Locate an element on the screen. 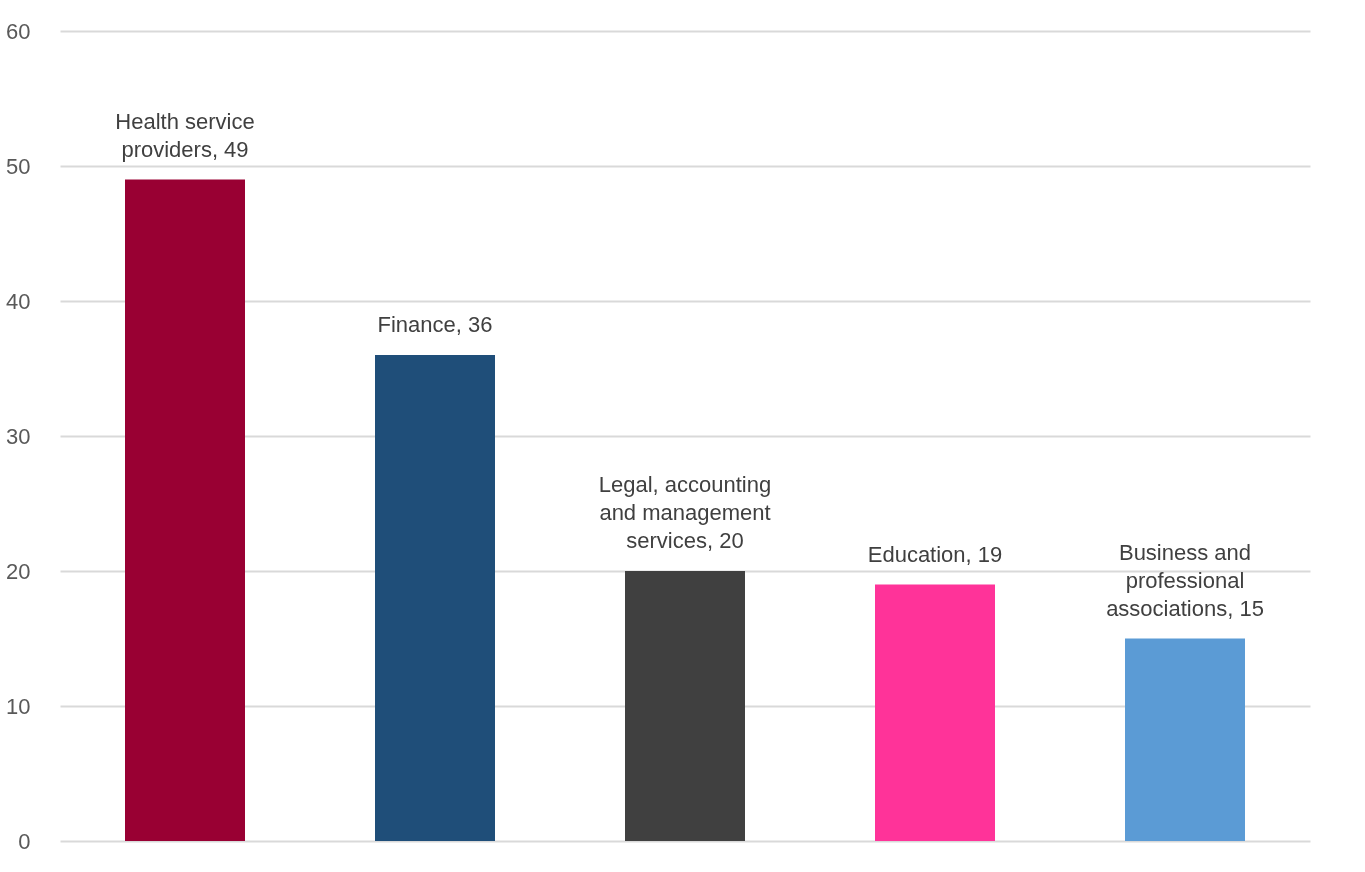 The height and width of the screenshot is (872, 1365). y-tick-label: 0 is located at coordinates (24, 841).